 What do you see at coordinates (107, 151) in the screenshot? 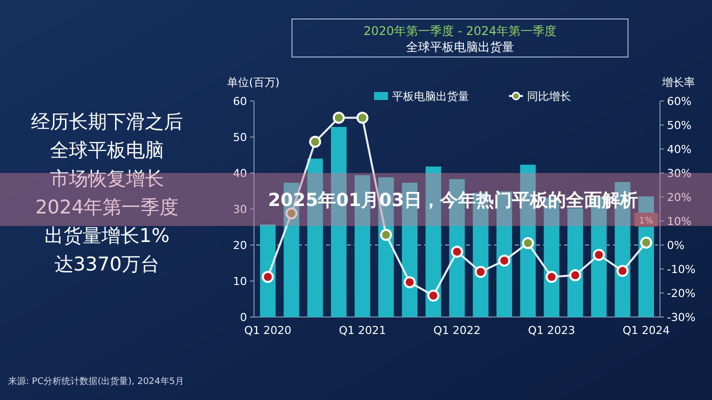
I see `text: 全球平板电脑` at bounding box center [107, 151].